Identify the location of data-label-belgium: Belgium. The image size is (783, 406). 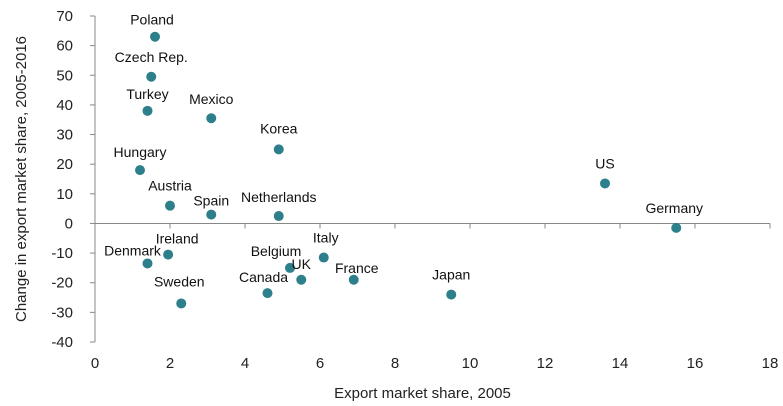
(276, 251).